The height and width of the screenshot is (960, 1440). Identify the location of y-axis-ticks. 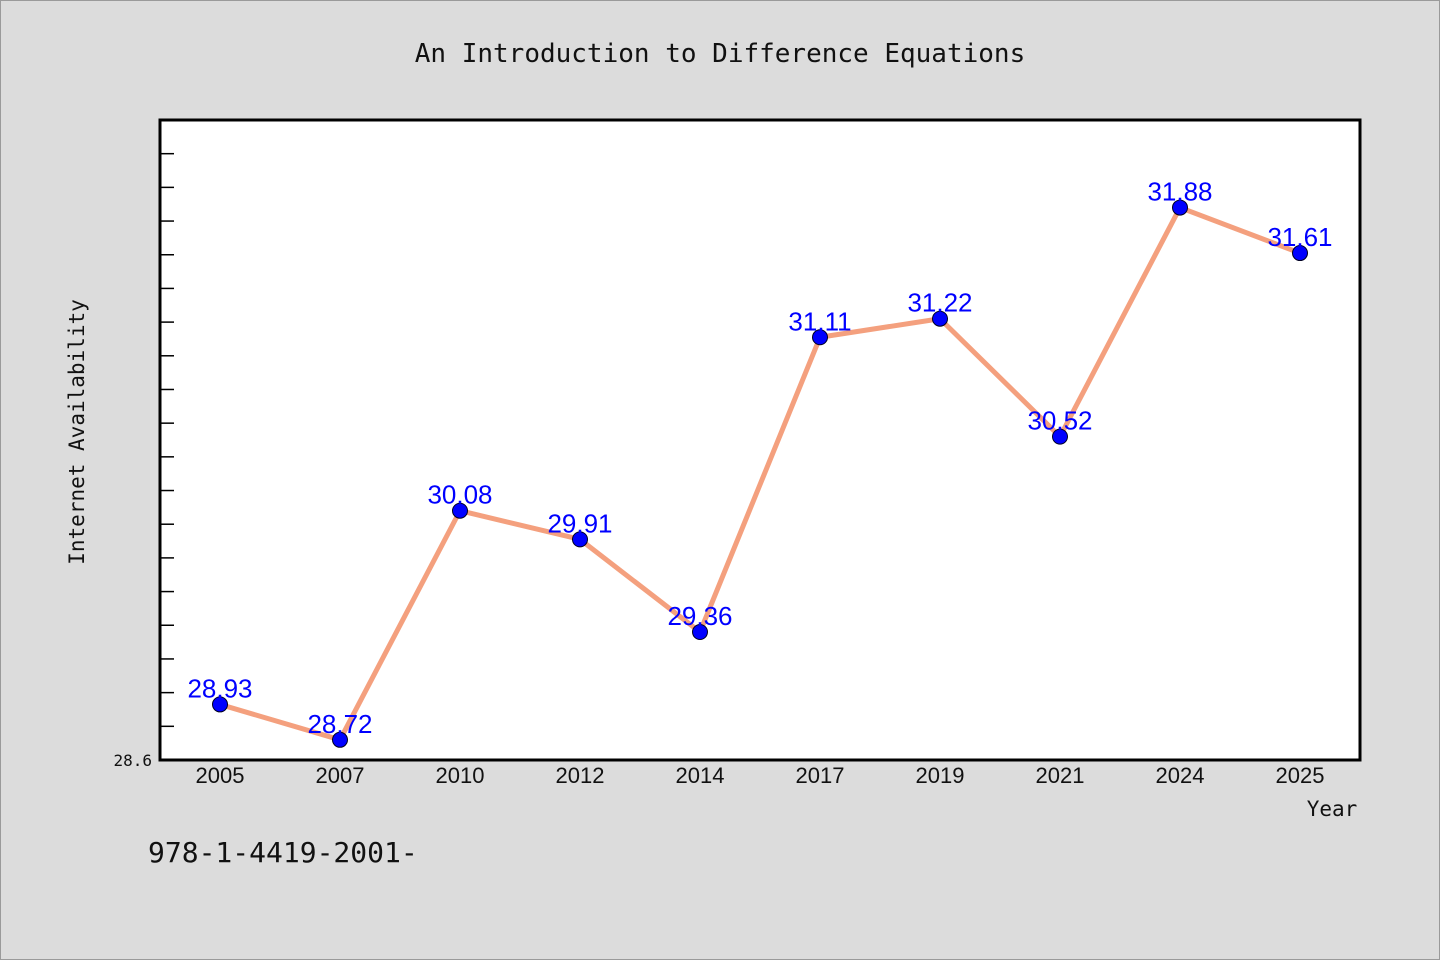
(167, 440).